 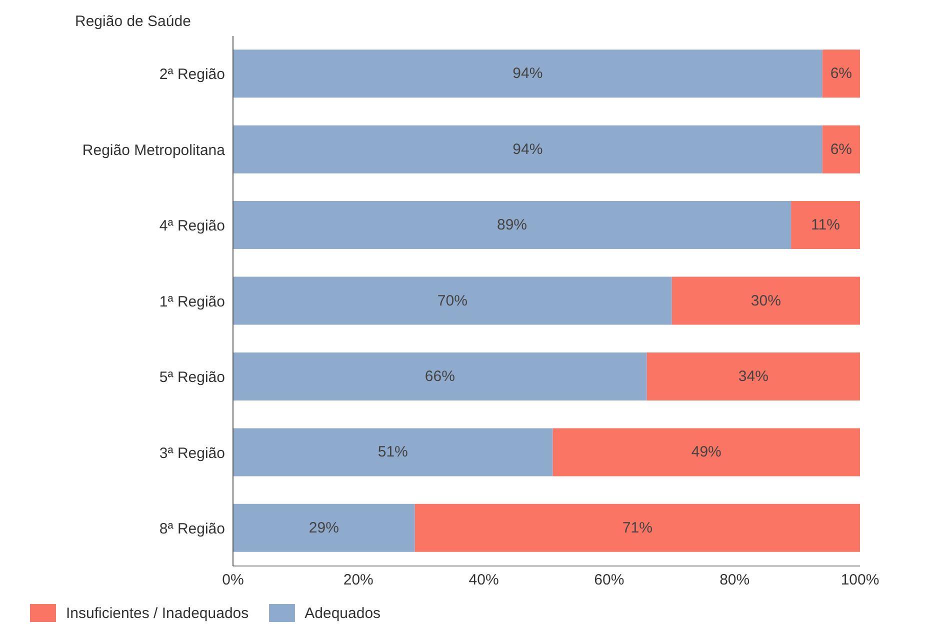 I want to click on x-tick-label: 100%, so click(x=860, y=580).